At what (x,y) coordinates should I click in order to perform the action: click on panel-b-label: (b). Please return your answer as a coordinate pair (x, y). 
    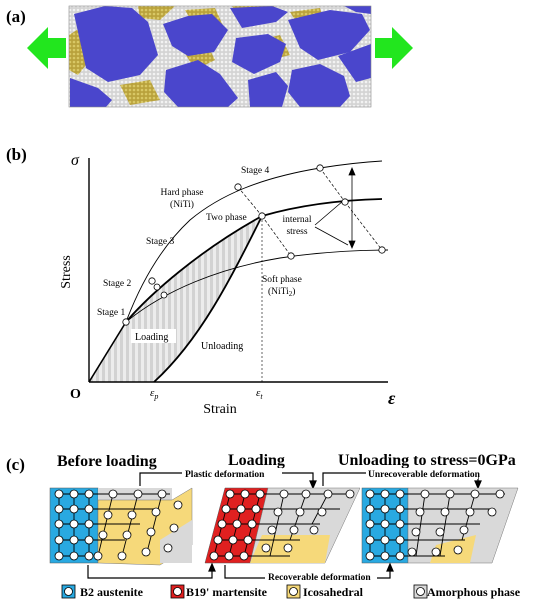
    Looking at the image, I should click on (16, 154).